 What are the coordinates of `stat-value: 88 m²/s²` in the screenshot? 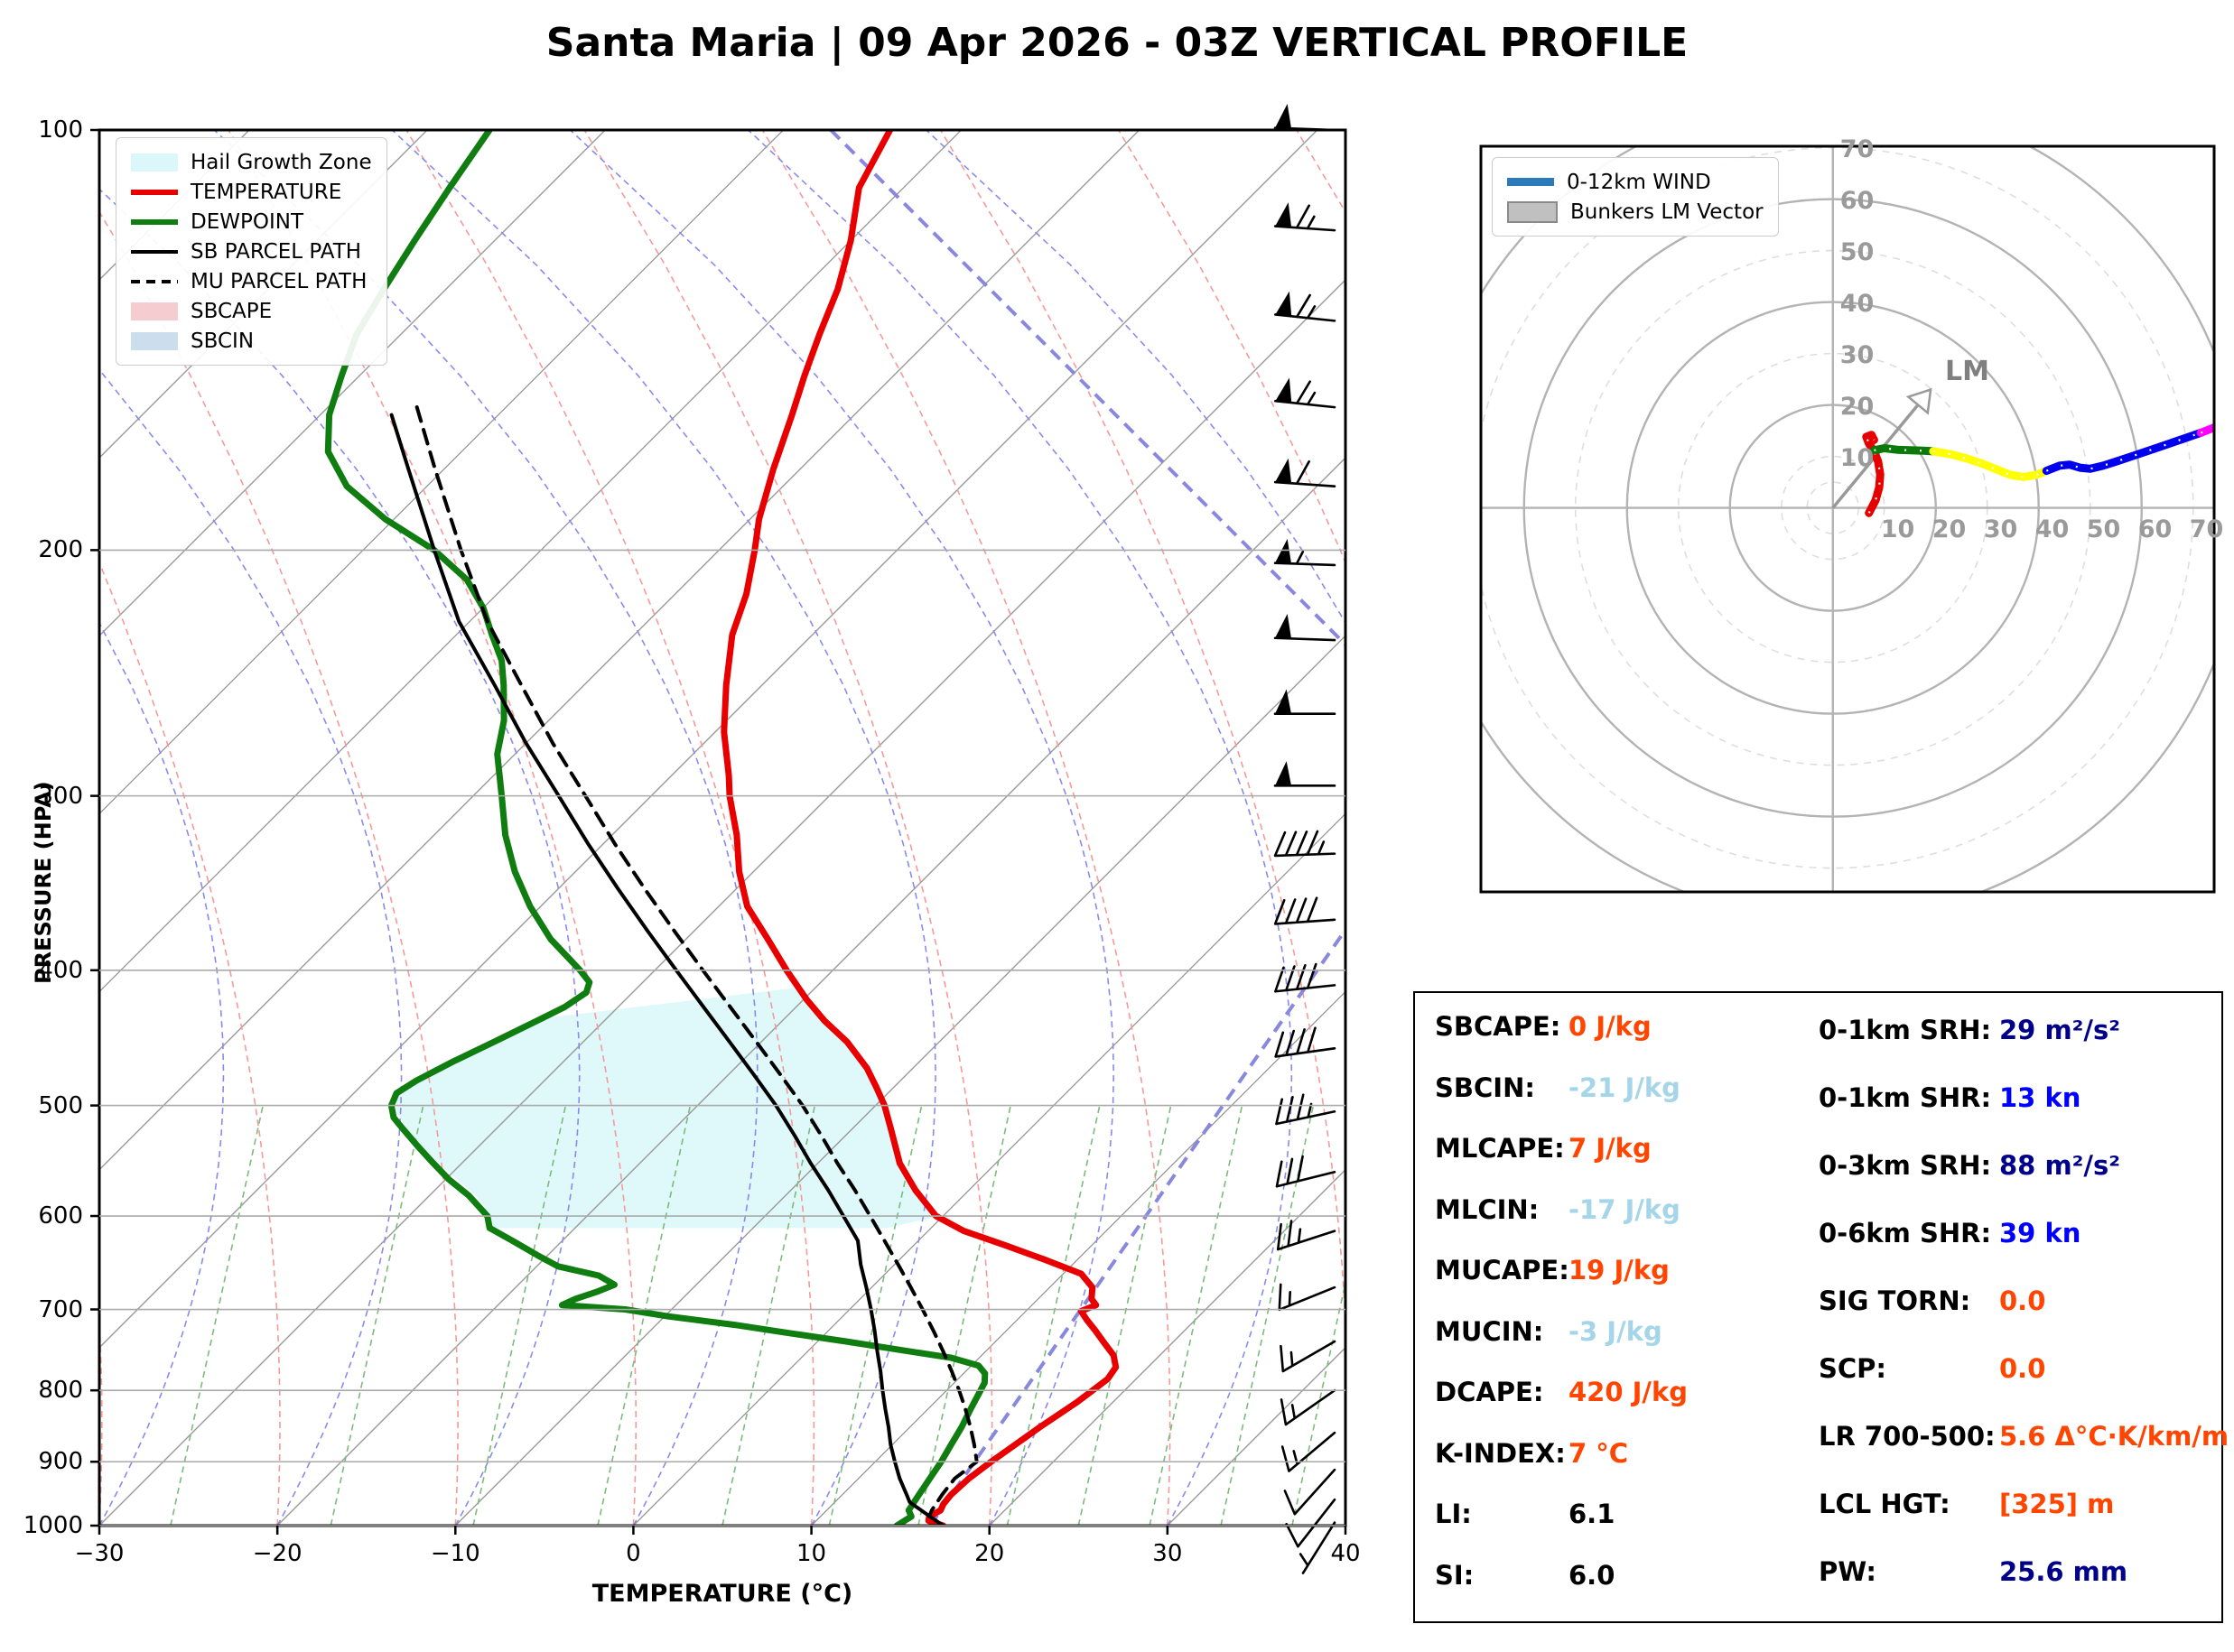 It's located at (2059, 1165).